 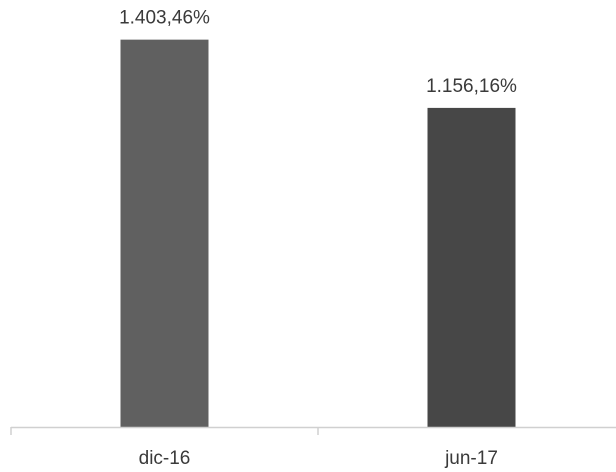 I want to click on x-axis-tick-labels-group: dic-16 jun-17, so click(x=318, y=458).